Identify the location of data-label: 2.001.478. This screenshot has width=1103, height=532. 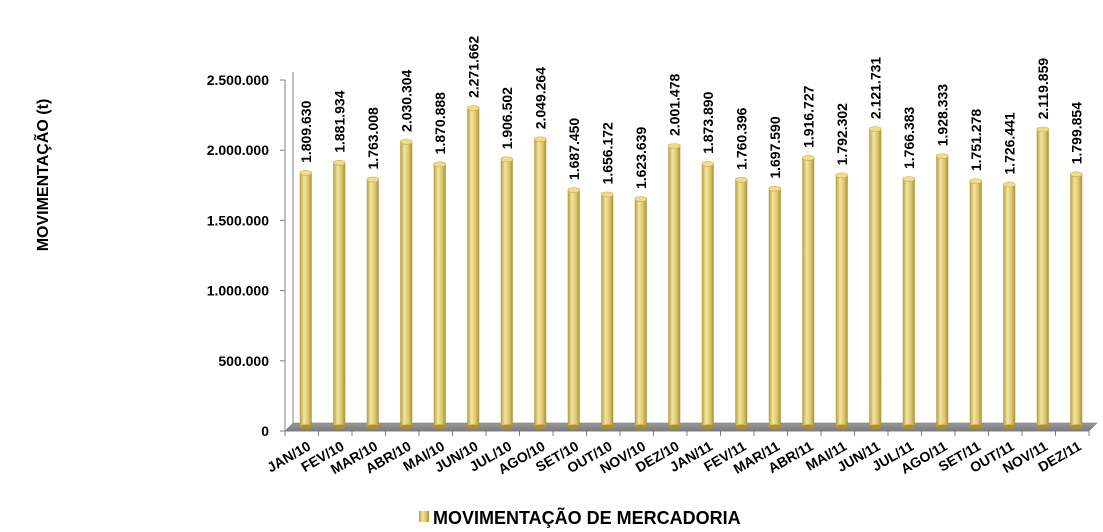
(674, 104).